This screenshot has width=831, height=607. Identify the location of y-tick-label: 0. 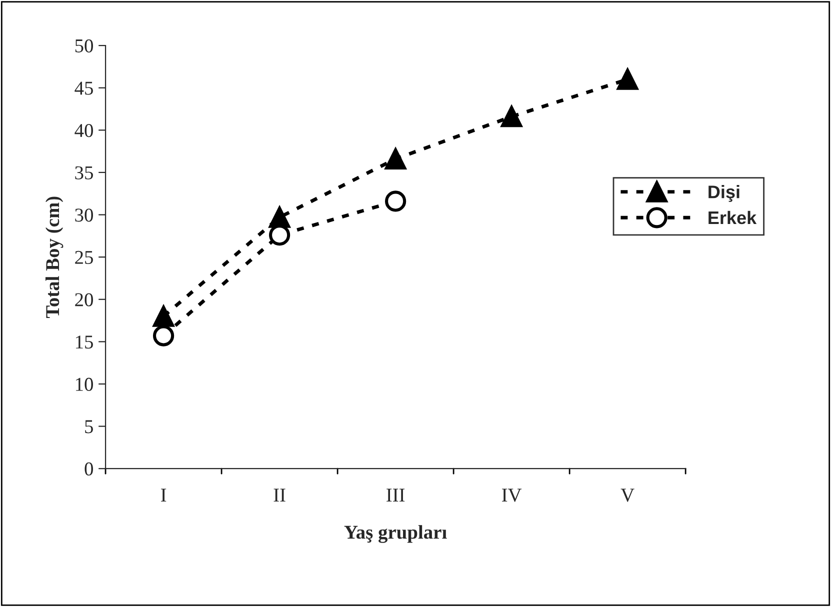
(88, 469).